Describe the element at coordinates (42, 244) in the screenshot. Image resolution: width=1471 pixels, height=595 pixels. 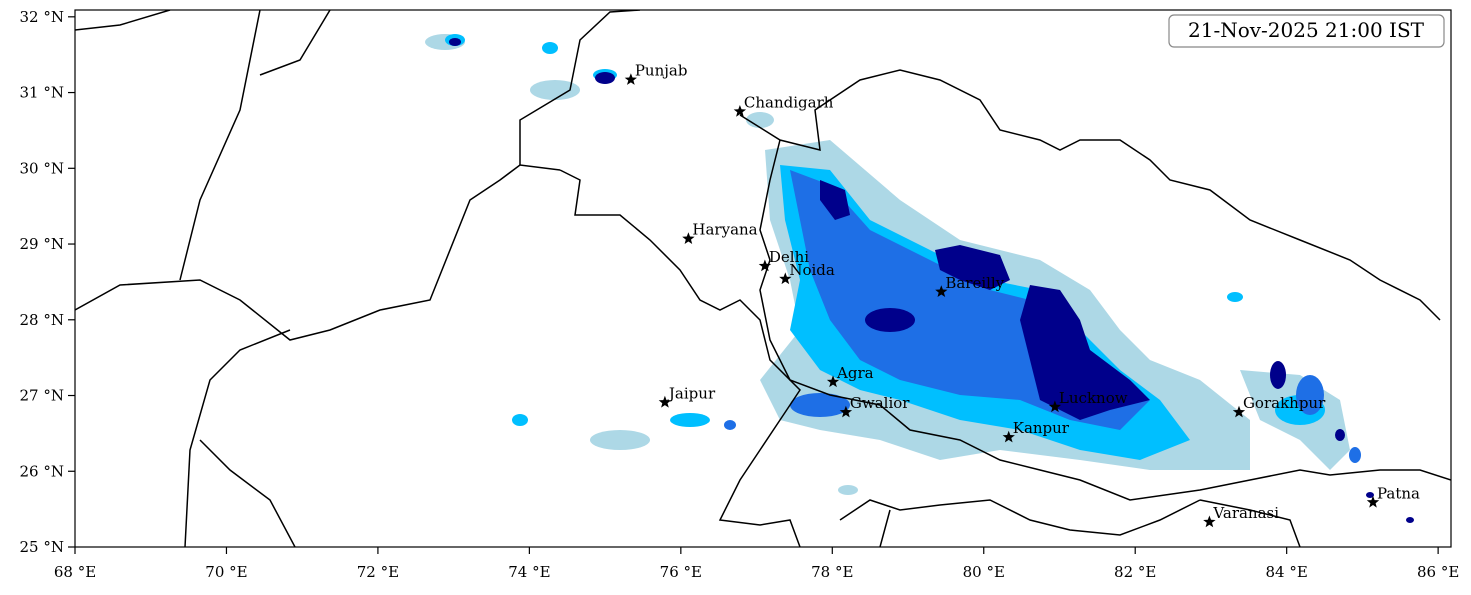
I see `y-tick-label: 29 °N` at that location.